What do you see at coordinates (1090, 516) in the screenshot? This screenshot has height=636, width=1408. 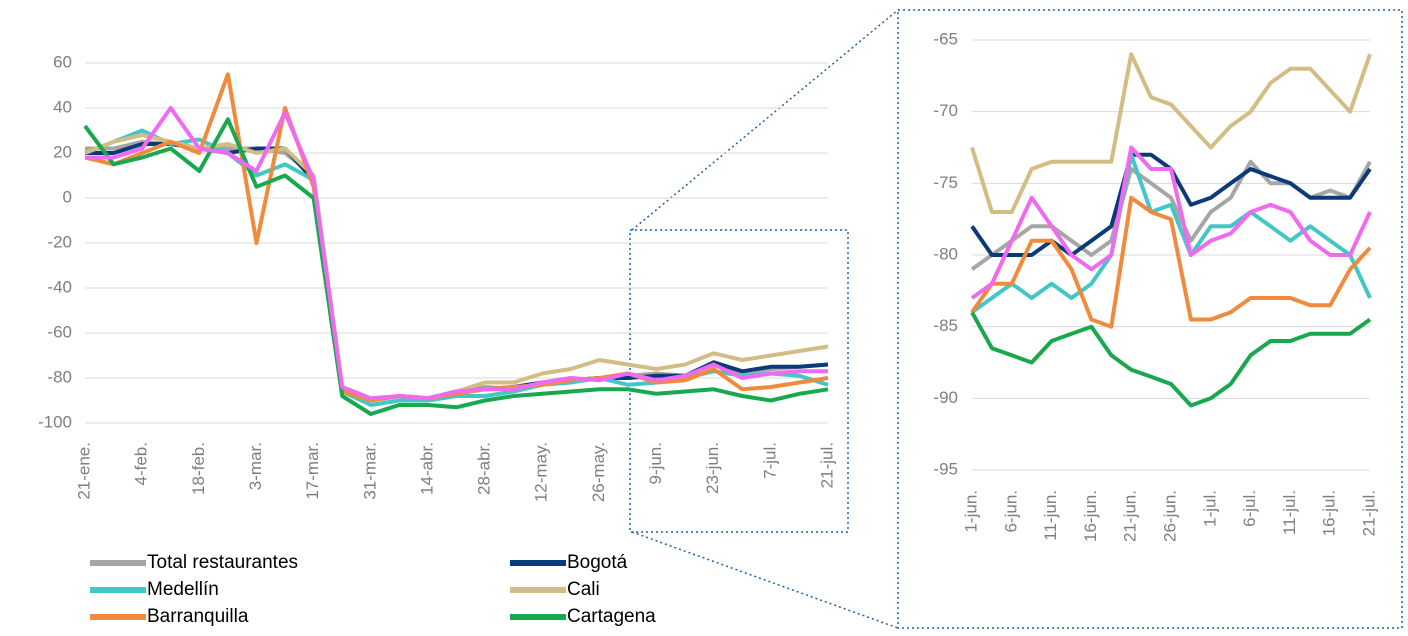 I see `x-tick-label: 16-jun.` at bounding box center [1090, 516].